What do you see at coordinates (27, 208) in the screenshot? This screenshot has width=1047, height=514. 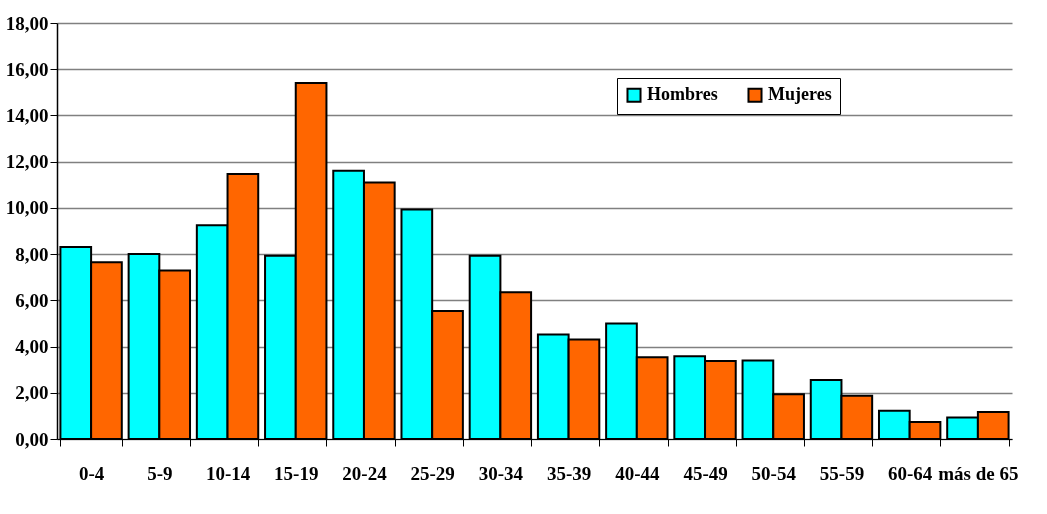 I see `y-tick-label: 10,00` at bounding box center [27, 208].